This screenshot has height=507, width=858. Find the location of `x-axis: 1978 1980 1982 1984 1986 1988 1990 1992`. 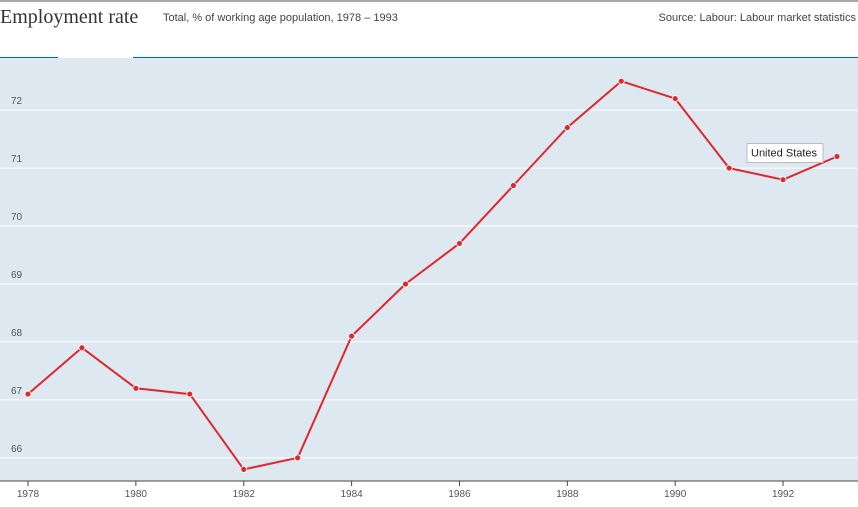

x-axis: 1978 1980 1982 1984 1986 1988 1990 1992 is located at coordinates (429, 490).